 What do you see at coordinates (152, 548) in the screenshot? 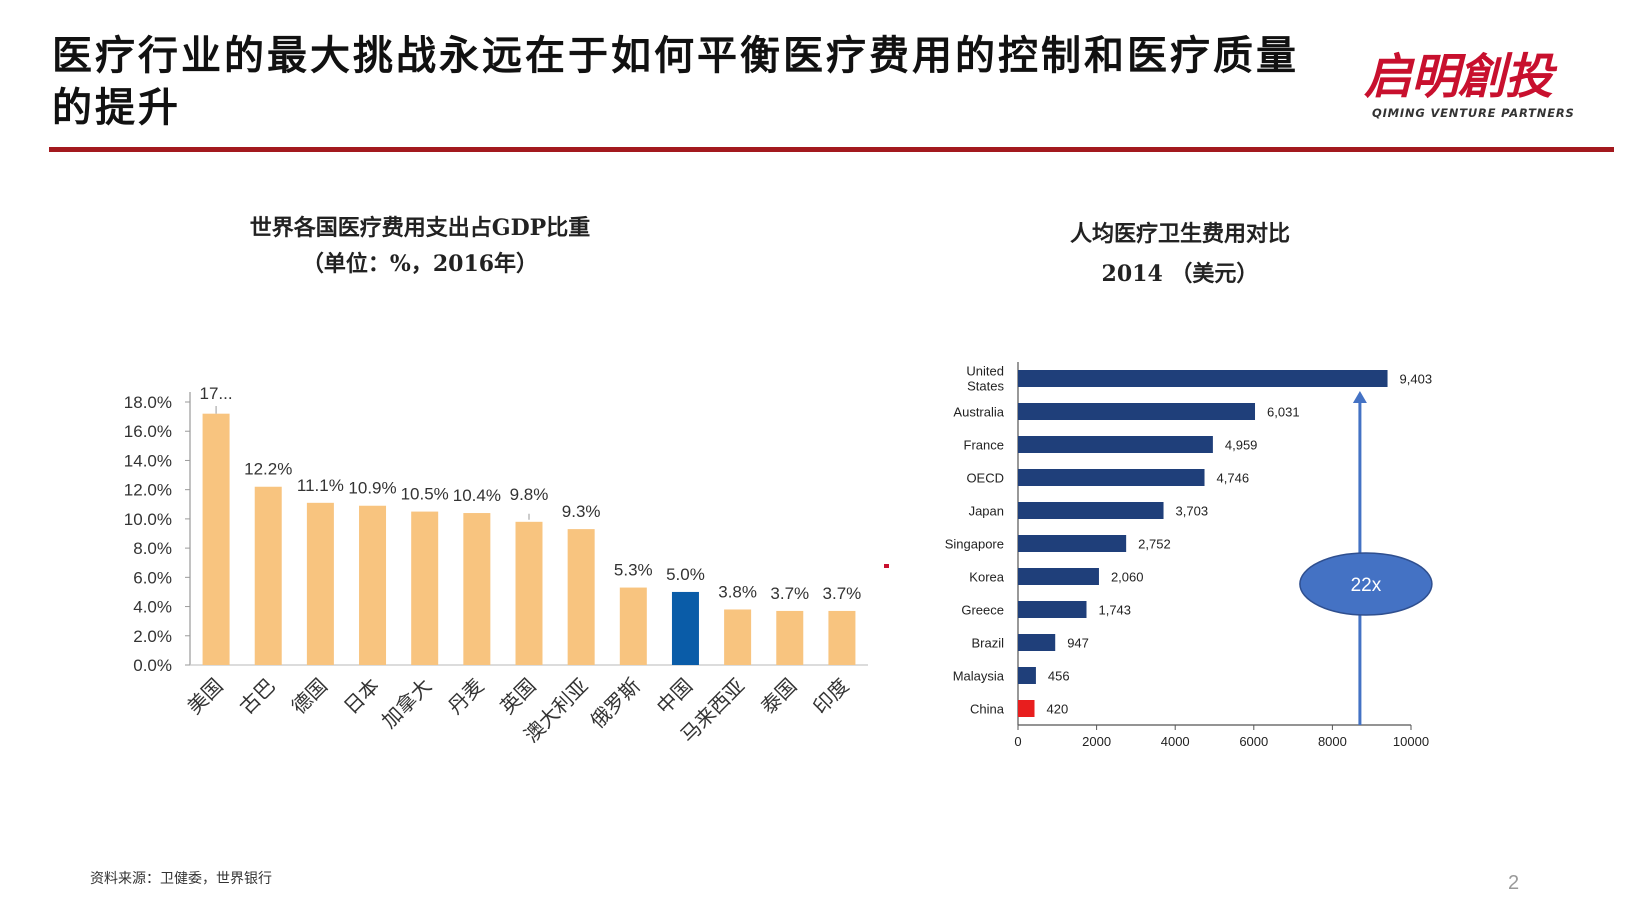
I see `y-tick-label: 8.0%` at bounding box center [152, 548].